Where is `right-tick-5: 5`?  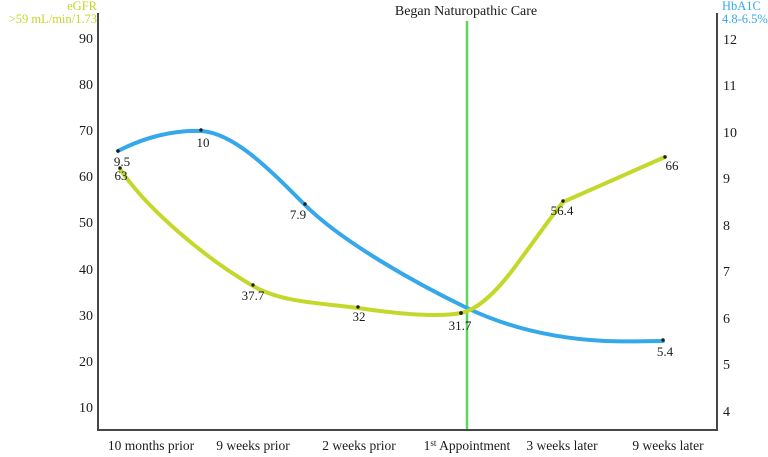
right-tick-5: 5 is located at coordinates (726, 365).